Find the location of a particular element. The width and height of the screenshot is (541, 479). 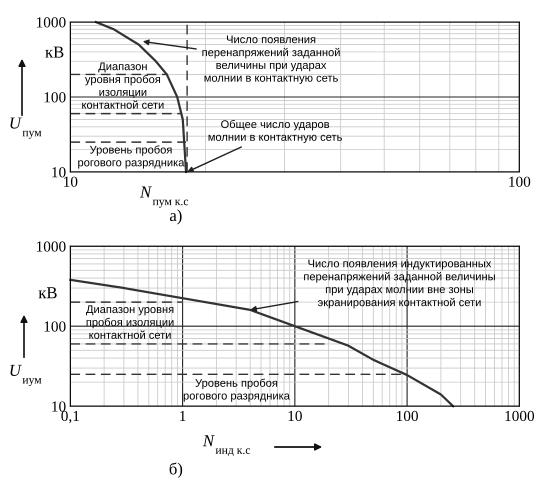

annotation: Общее число ударов молнии в контактную сеть is located at coordinates (275, 132).